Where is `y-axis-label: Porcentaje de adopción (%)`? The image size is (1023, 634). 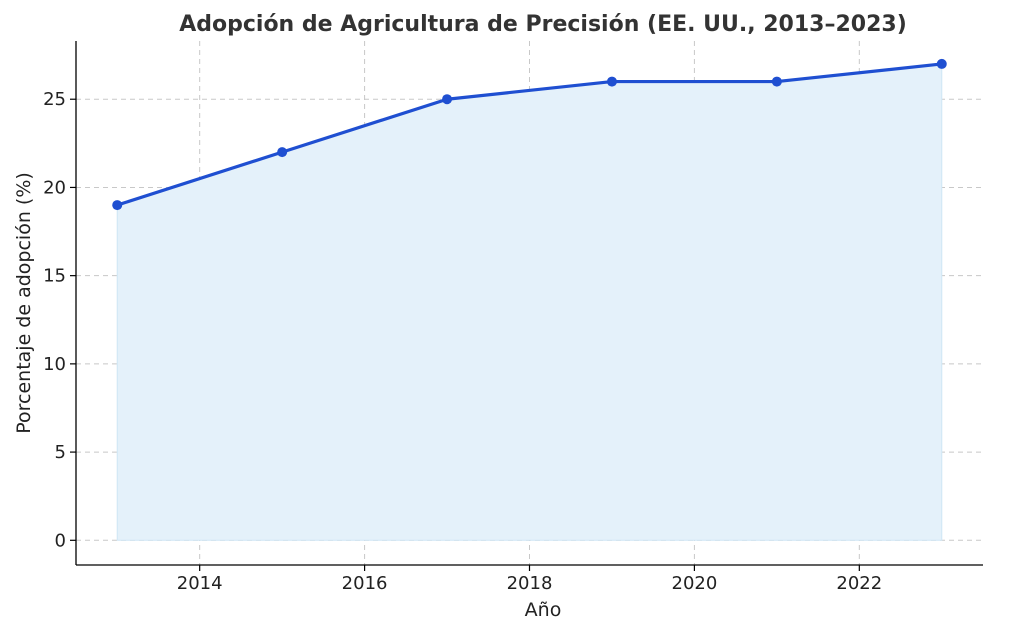 y-axis-label: Porcentaje de adopción (%) is located at coordinates (24, 303).